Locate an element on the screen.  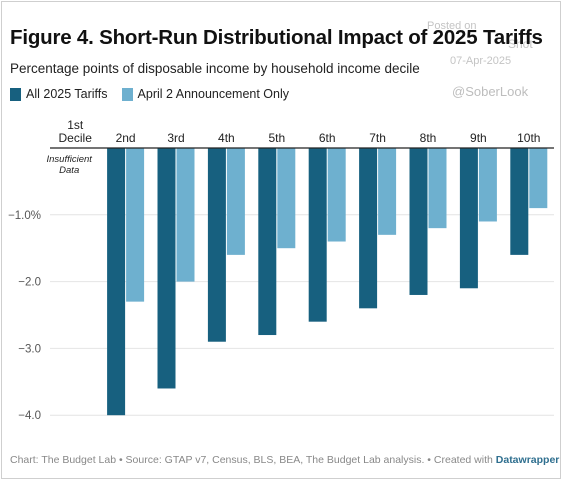
x-tick-label: 2nd is located at coordinates (126, 138).